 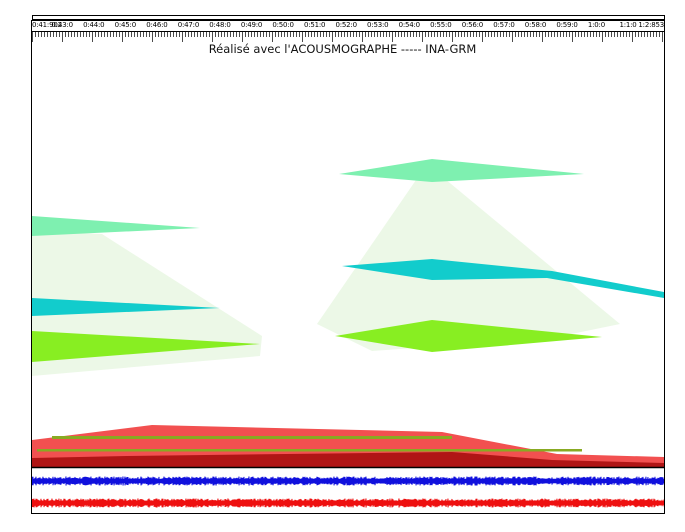 What do you see at coordinates (116, 226) in the screenshot?
I see `shape-mint-left` at bounding box center [116, 226].